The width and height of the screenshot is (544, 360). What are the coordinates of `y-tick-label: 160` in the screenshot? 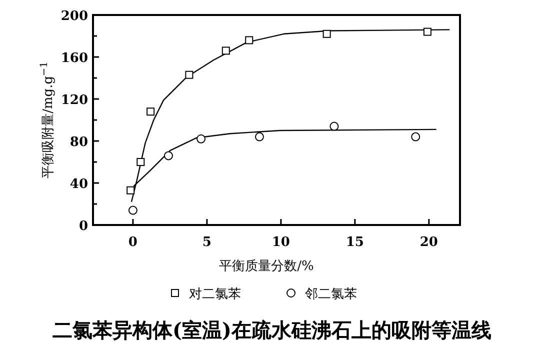 It's located at (74, 58).